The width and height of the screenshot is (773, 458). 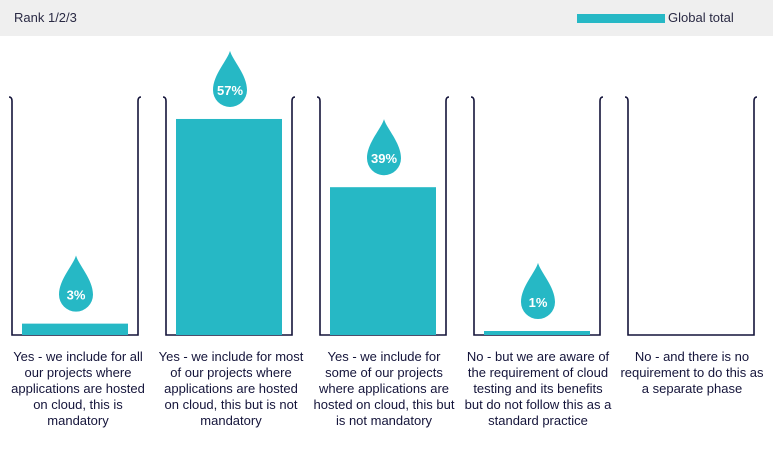 What do you see at coordinates (538, 302) in the screenshot?
I see `data-label-4: 1%` at bounding box center [538, 302].